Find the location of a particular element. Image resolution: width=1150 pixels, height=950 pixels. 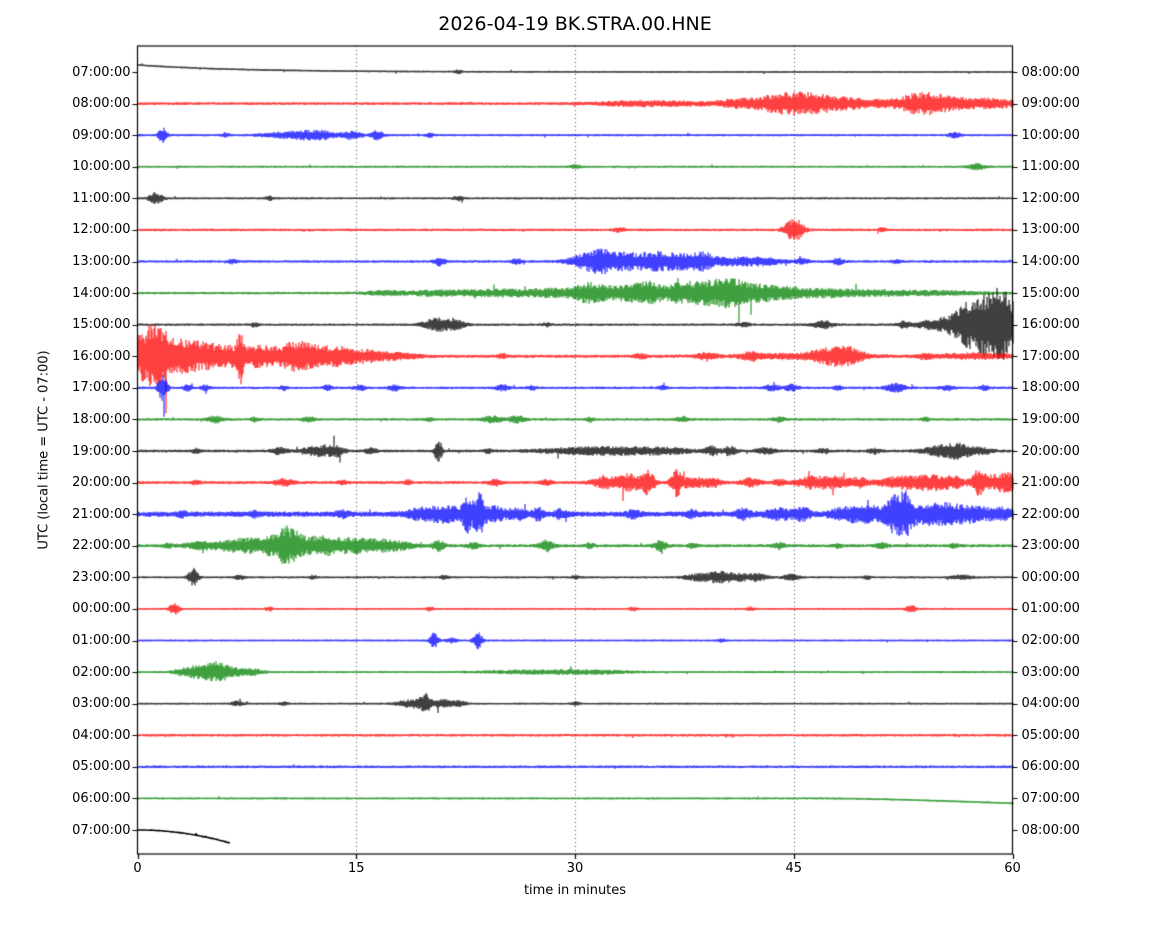

row-end-time-label: 16:00:00 is located at coordinates (1050, 325).